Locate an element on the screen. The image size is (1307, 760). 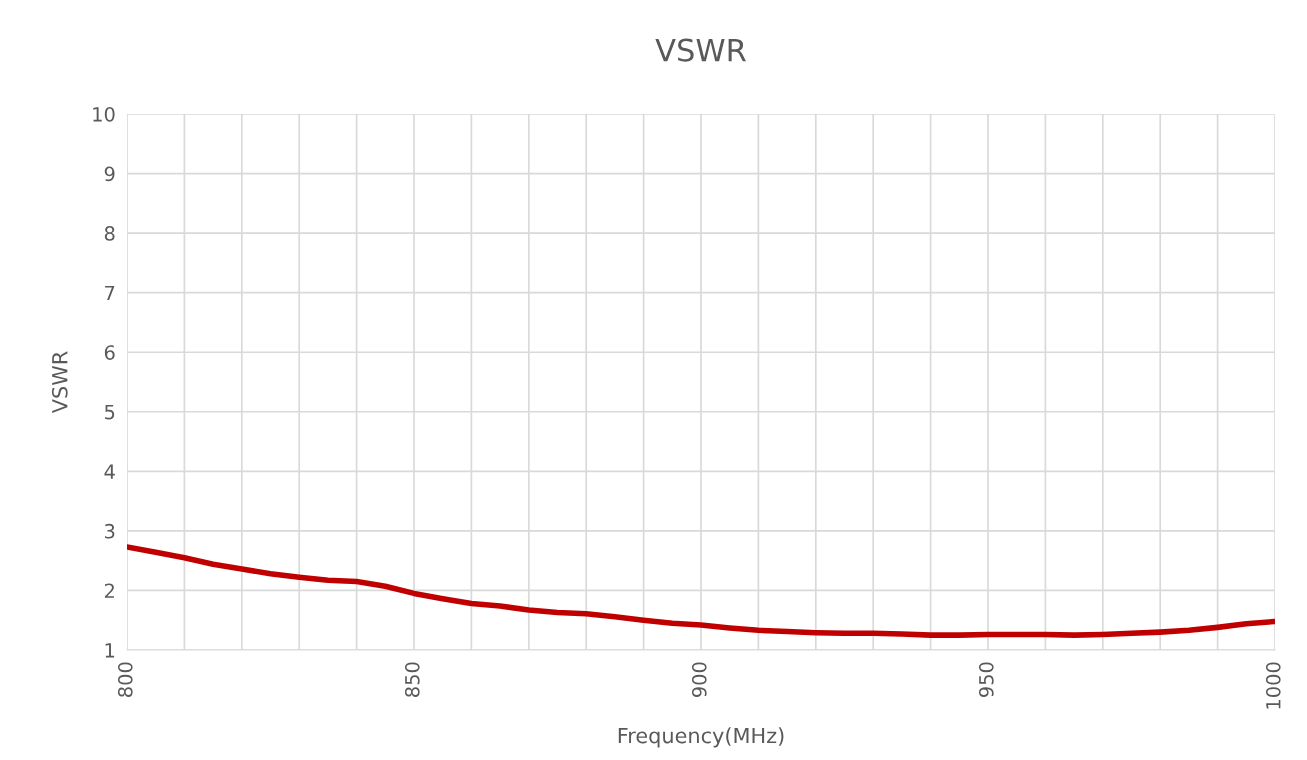
x-tick-label: 1000 is located at coordinates (1273, 685).